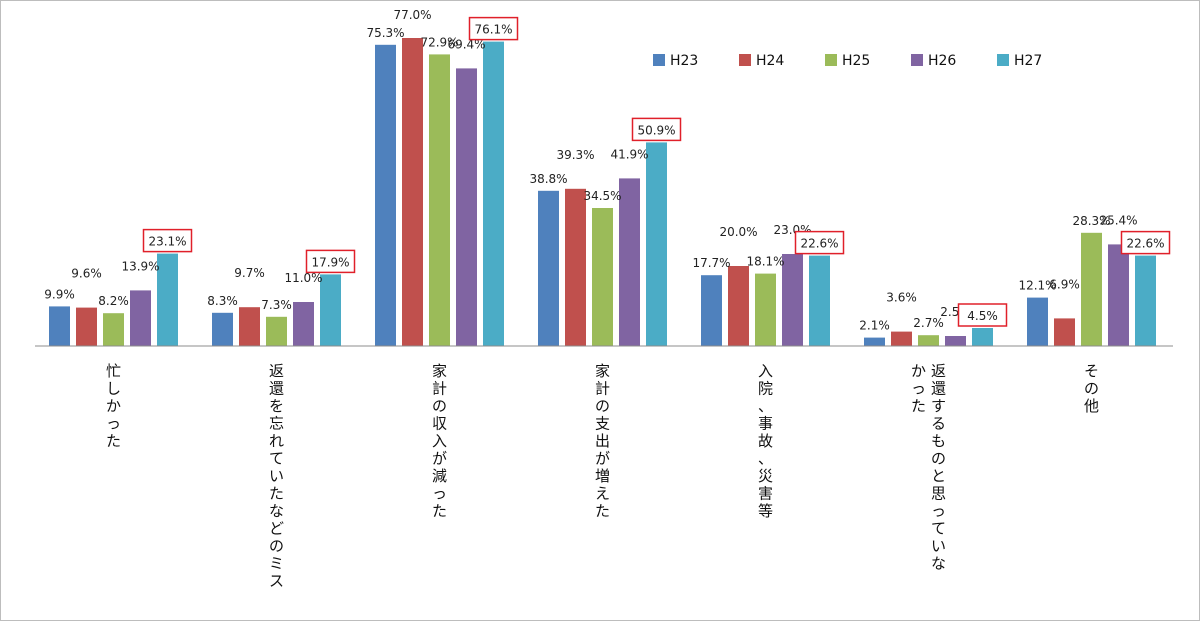 Image resolution: width=1200 pixels, height=622 pixels. What do you see at coordinates (745, 60) in the screenshot?
I see `legend-swatch-h24` at bounding box center [745, 60].